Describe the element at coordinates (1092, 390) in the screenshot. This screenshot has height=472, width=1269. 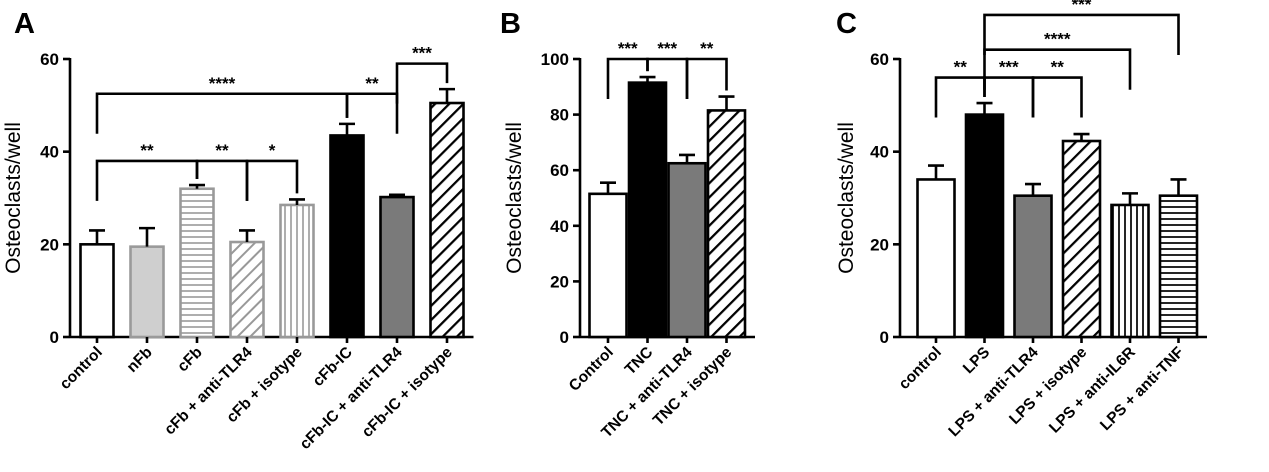
I see `panel-c-category-label: LPS + anti-IL6R` at that location.